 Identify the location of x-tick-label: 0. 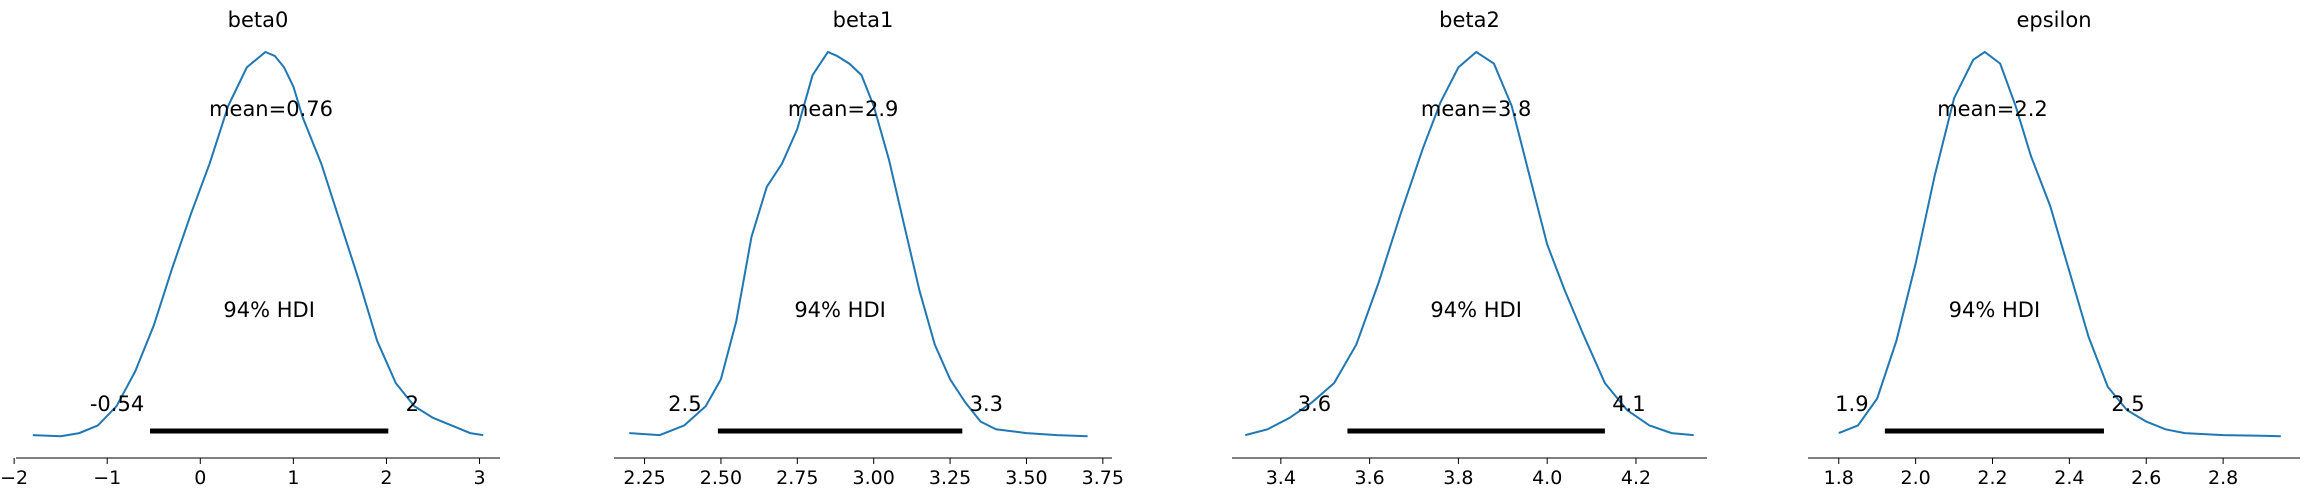
(200, 478).